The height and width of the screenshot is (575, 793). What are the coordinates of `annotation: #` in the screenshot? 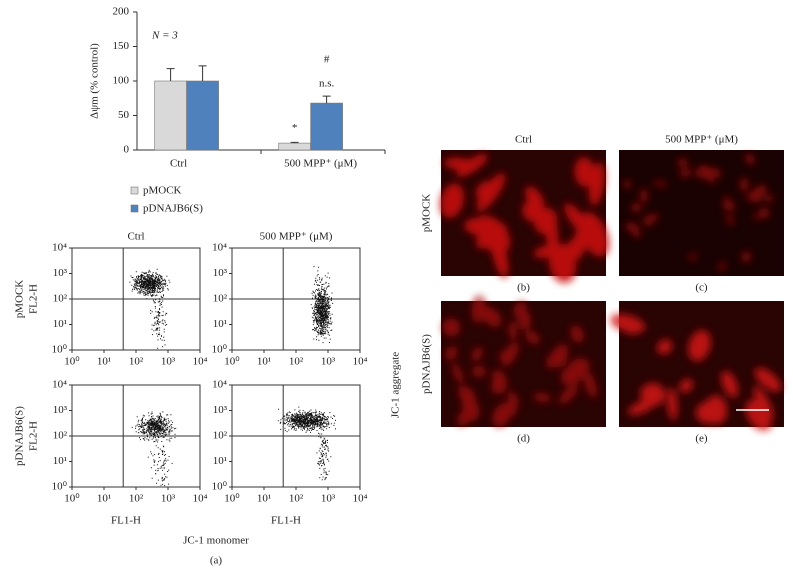 It's located at (327, 60).